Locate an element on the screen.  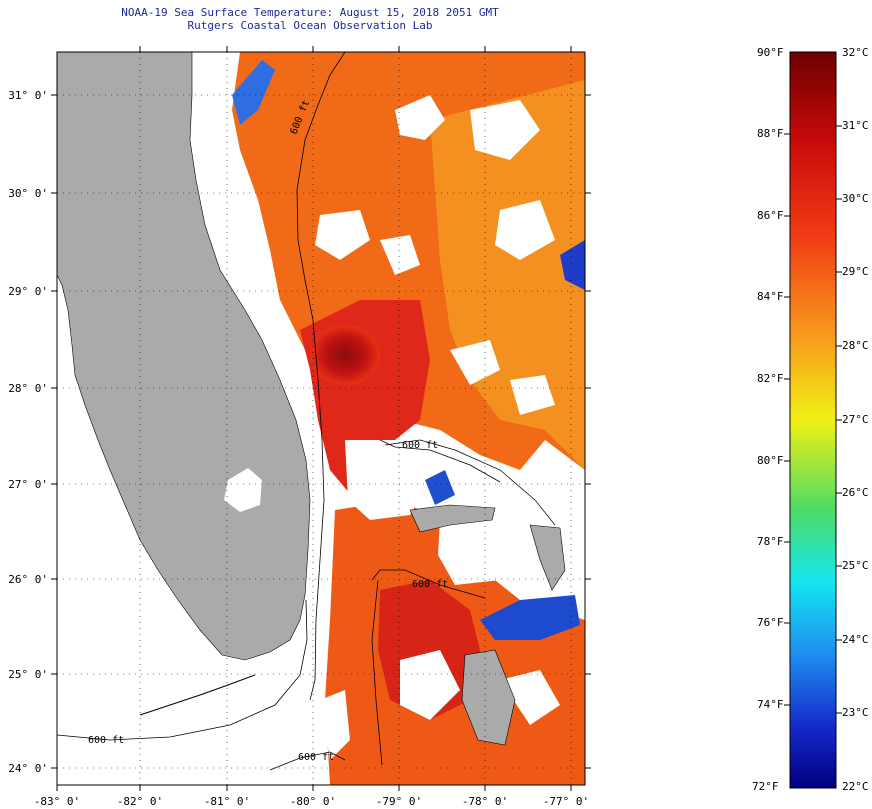
colorbar-c-label: 29°C is located at coordinates (855, 271).